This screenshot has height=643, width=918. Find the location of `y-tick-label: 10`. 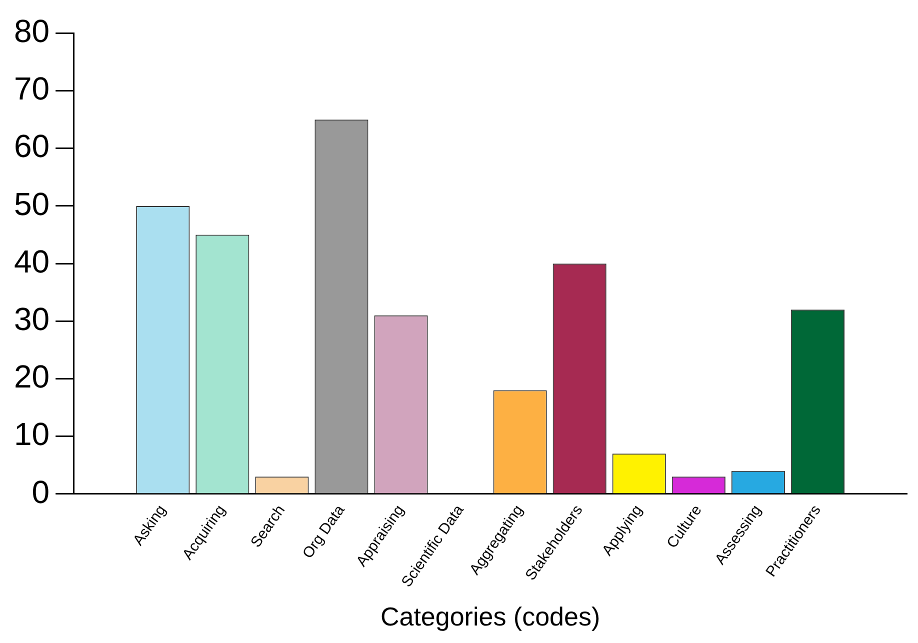

y-tick-label: 10 is located at coordinates (32, 434).